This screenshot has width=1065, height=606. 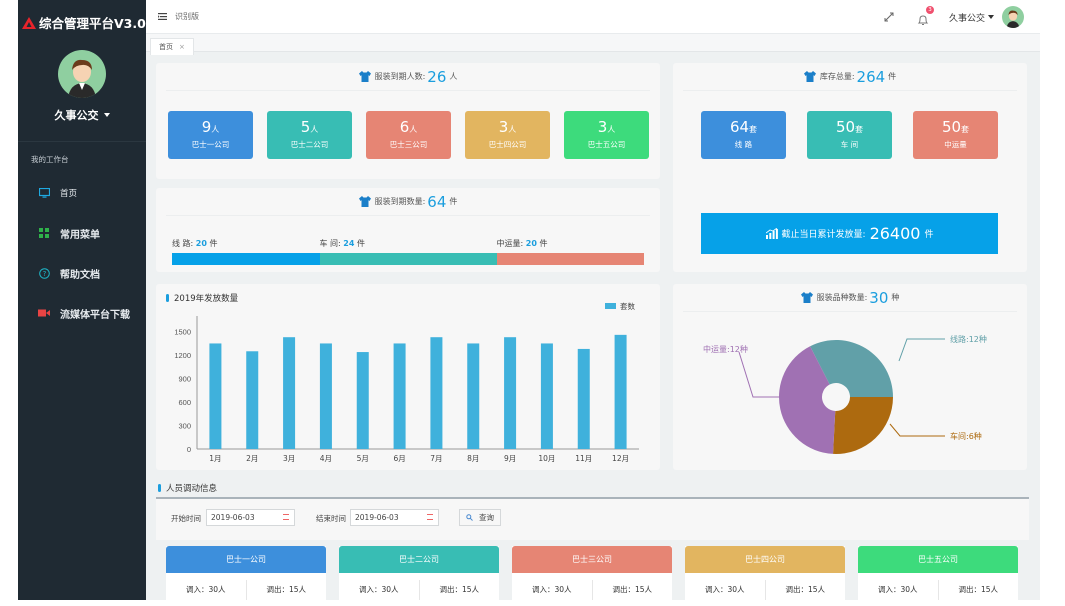 What do you see at coordinates (955, 135) in the screenshot?
I see `inventory-tile: 50套 中运量` at bounding box center [955, 135].